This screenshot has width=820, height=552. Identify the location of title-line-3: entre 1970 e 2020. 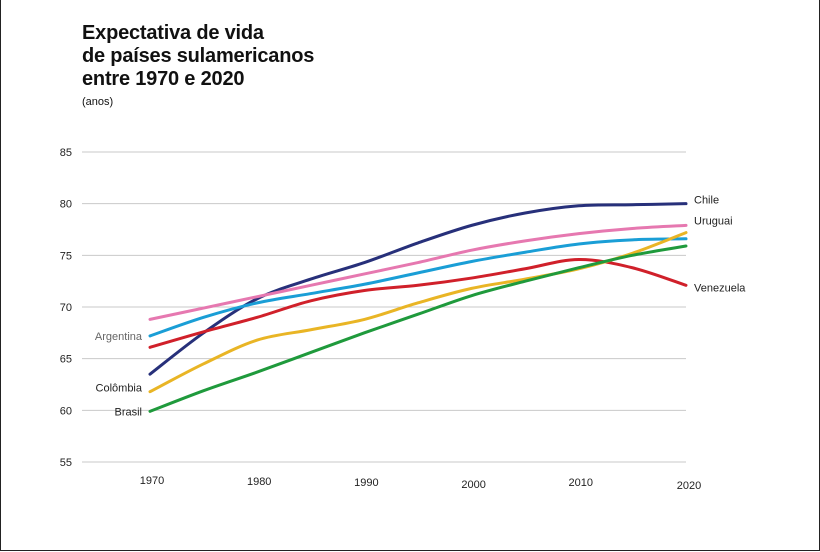
(163, 79).